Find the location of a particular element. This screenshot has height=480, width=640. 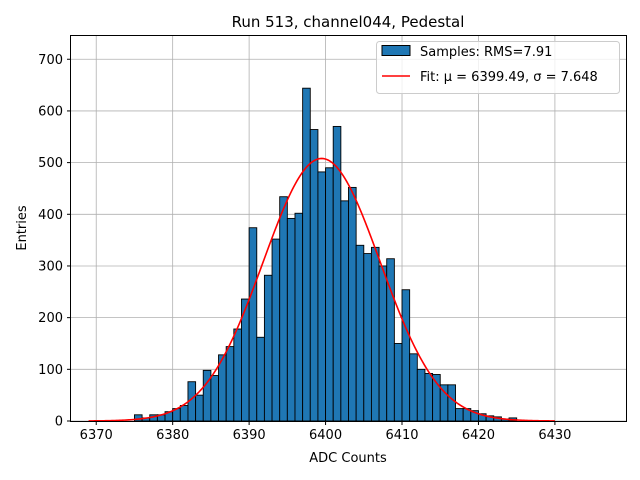

x-tick-label: 6410 is located at coordinates (401, 435).